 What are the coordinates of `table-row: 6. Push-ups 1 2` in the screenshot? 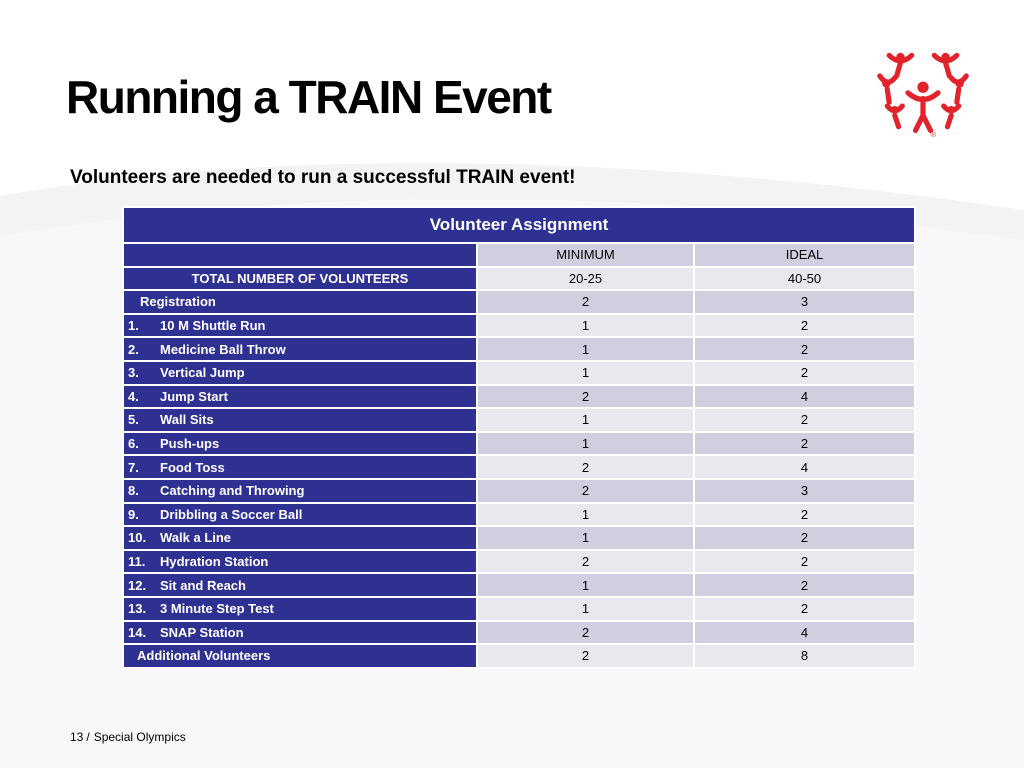 It's located at (519, 443).